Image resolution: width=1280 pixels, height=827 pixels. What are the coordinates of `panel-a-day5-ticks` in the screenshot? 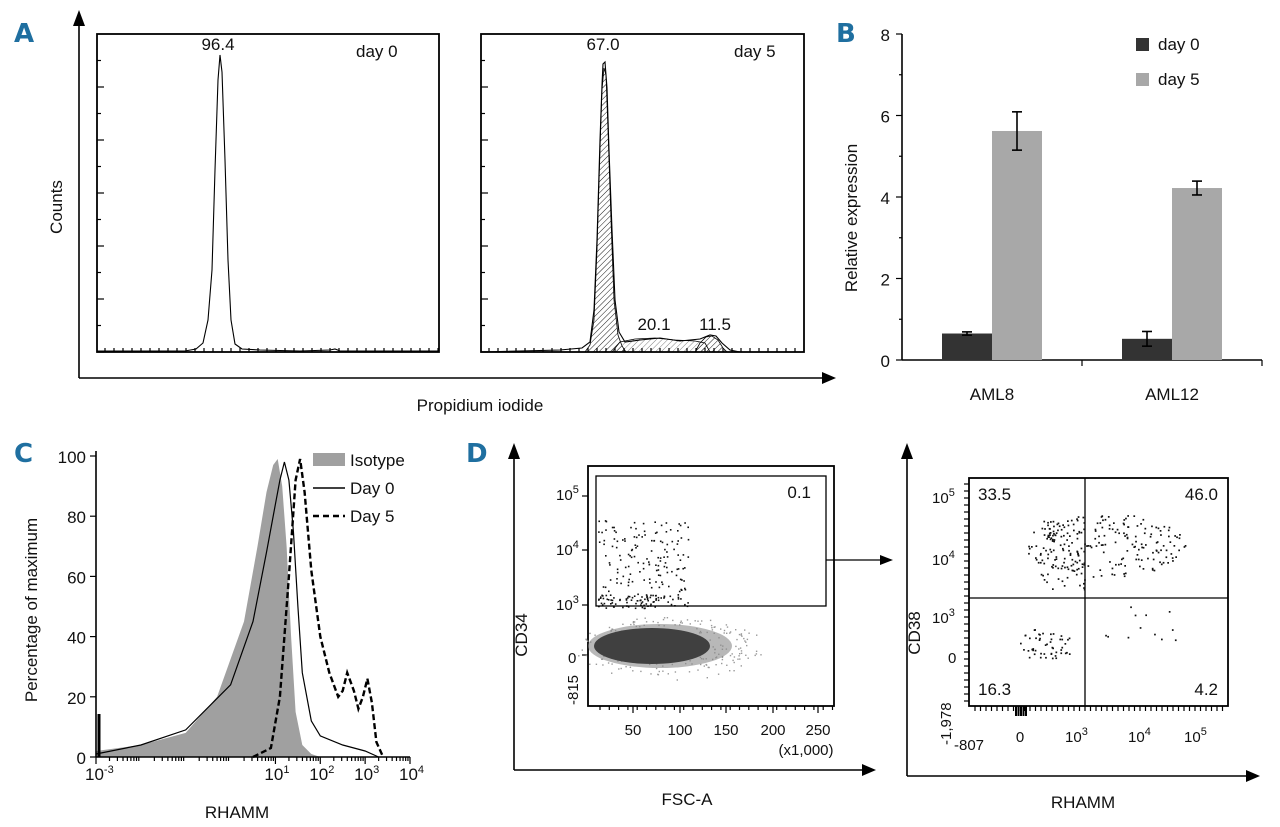 It's located at (638, 206).